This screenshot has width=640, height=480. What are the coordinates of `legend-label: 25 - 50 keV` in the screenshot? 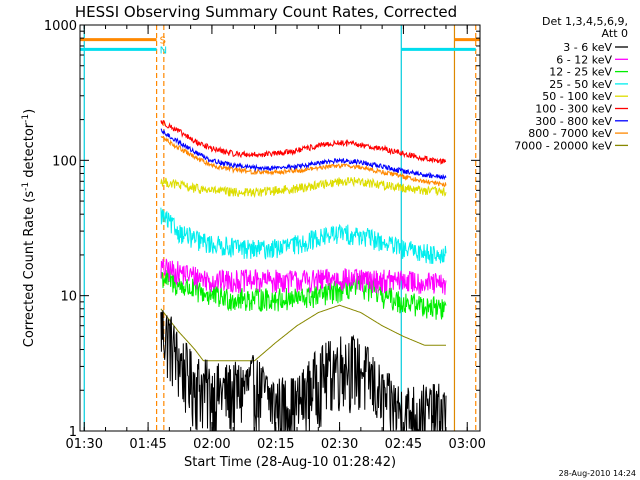 It's located at (580, 84).